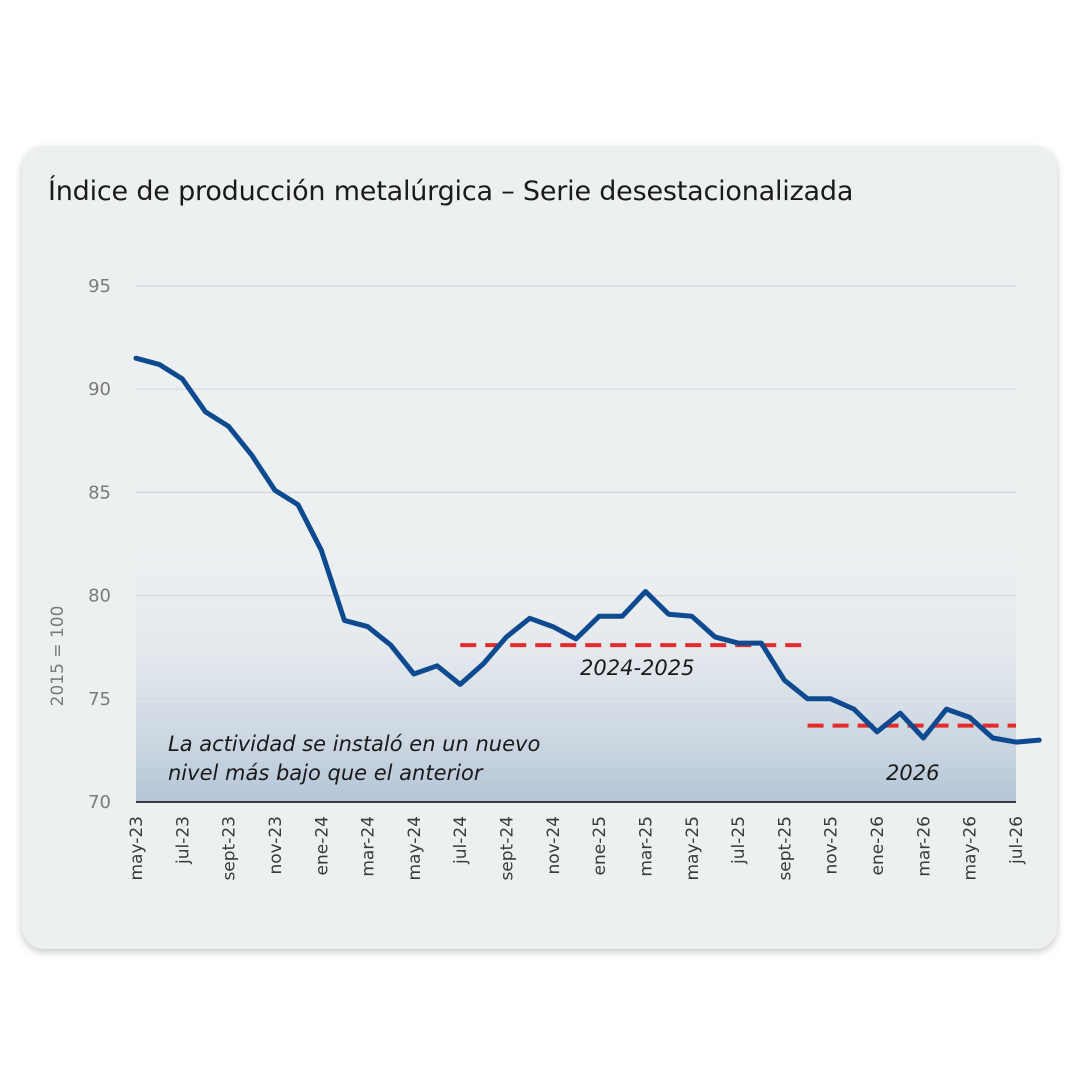 The image size is (1080, 1080). Describe the element at coordinates (326, 773) in the screenshot. I see `annotation-line-2: nivel más bajo que el anterior` at that location.